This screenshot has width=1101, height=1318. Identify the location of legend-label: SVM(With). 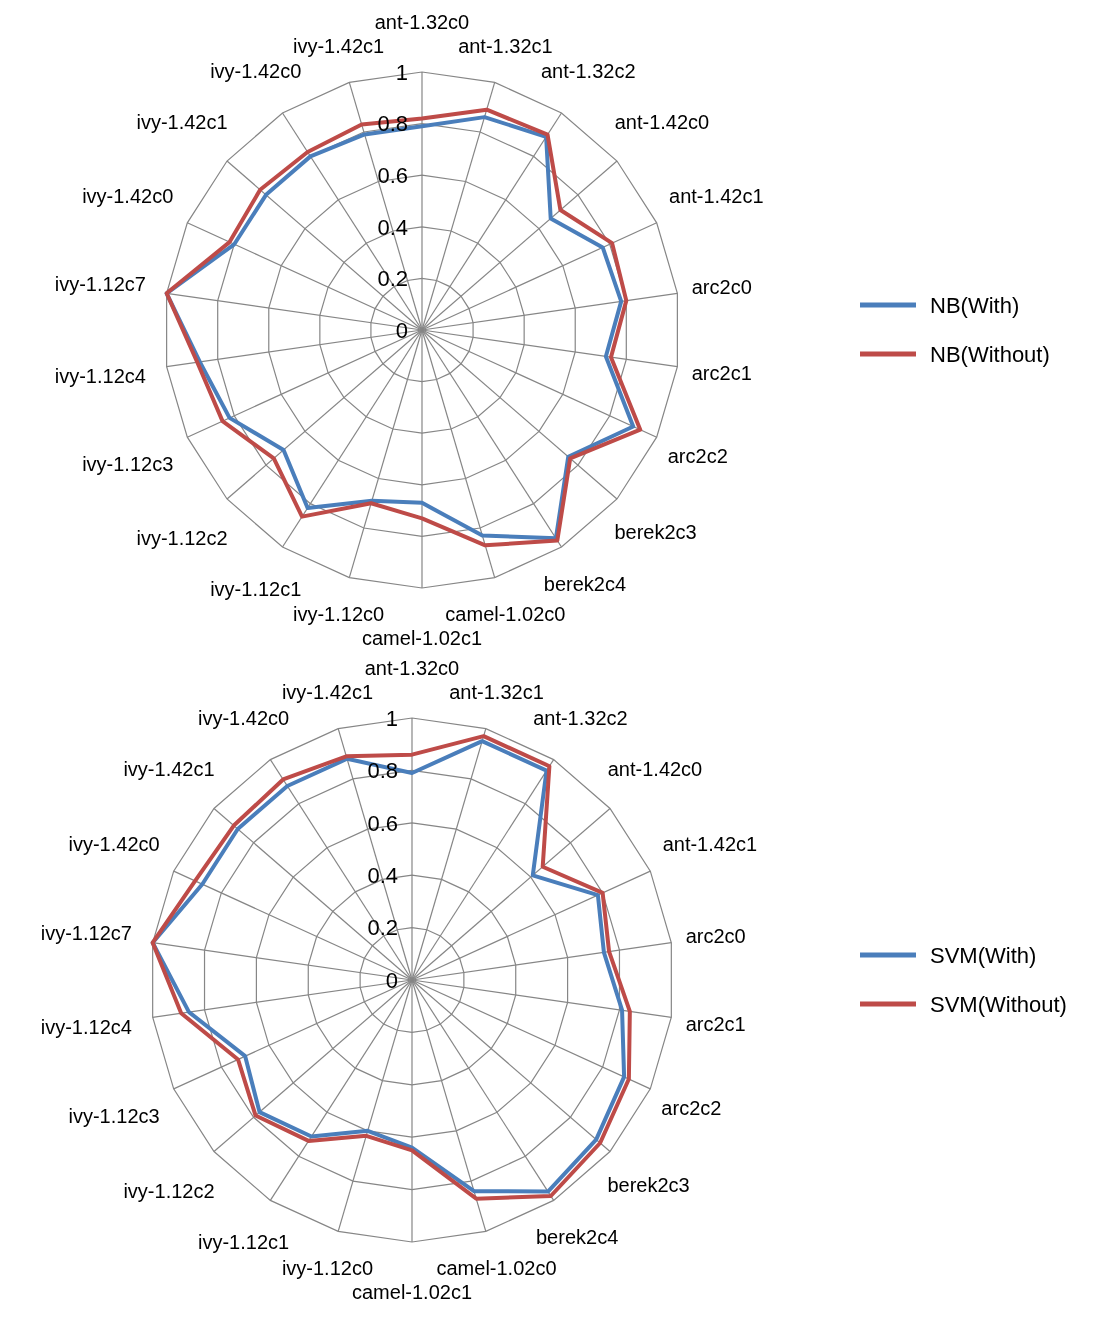
(983, 955).